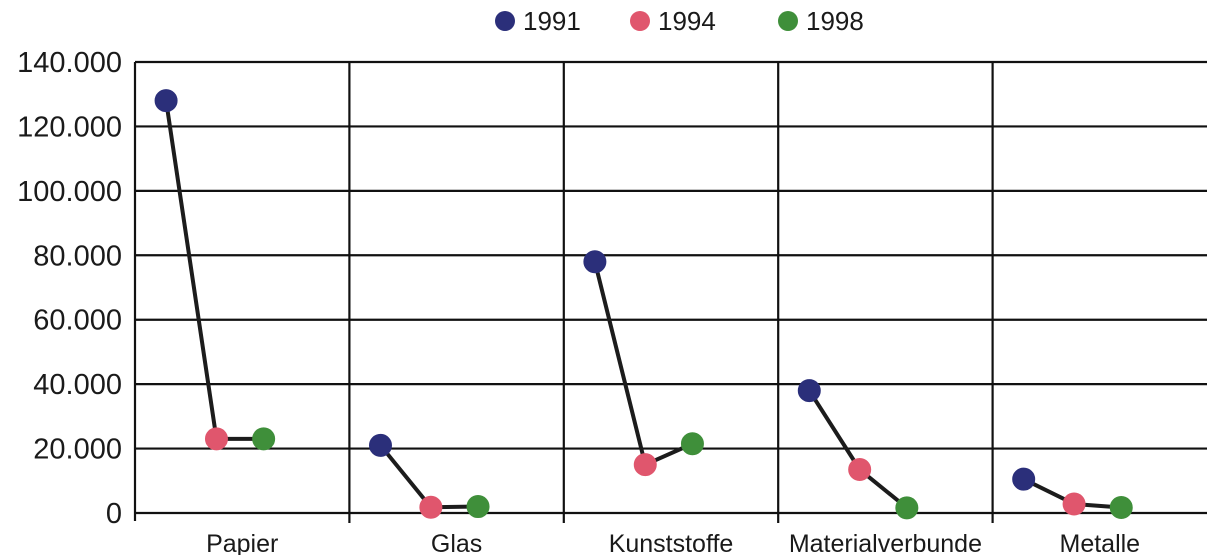  I want to click on legend: 1991 1994 1998, so click(679, 21).